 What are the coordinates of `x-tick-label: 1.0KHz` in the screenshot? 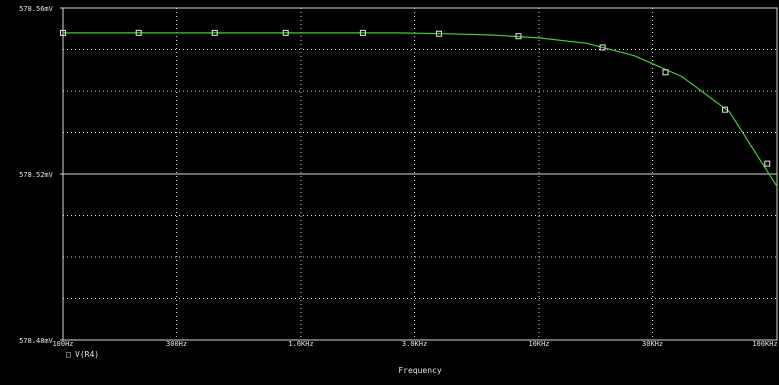 It's located at (300, 344).